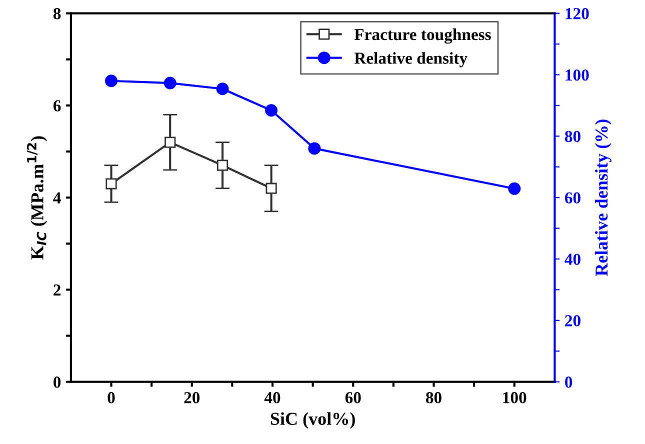 This screenshot has width=645, height=444. Describe the element at coordinates (57, 14) in the screenshot. I see `y-tick-label: 8` at that location.